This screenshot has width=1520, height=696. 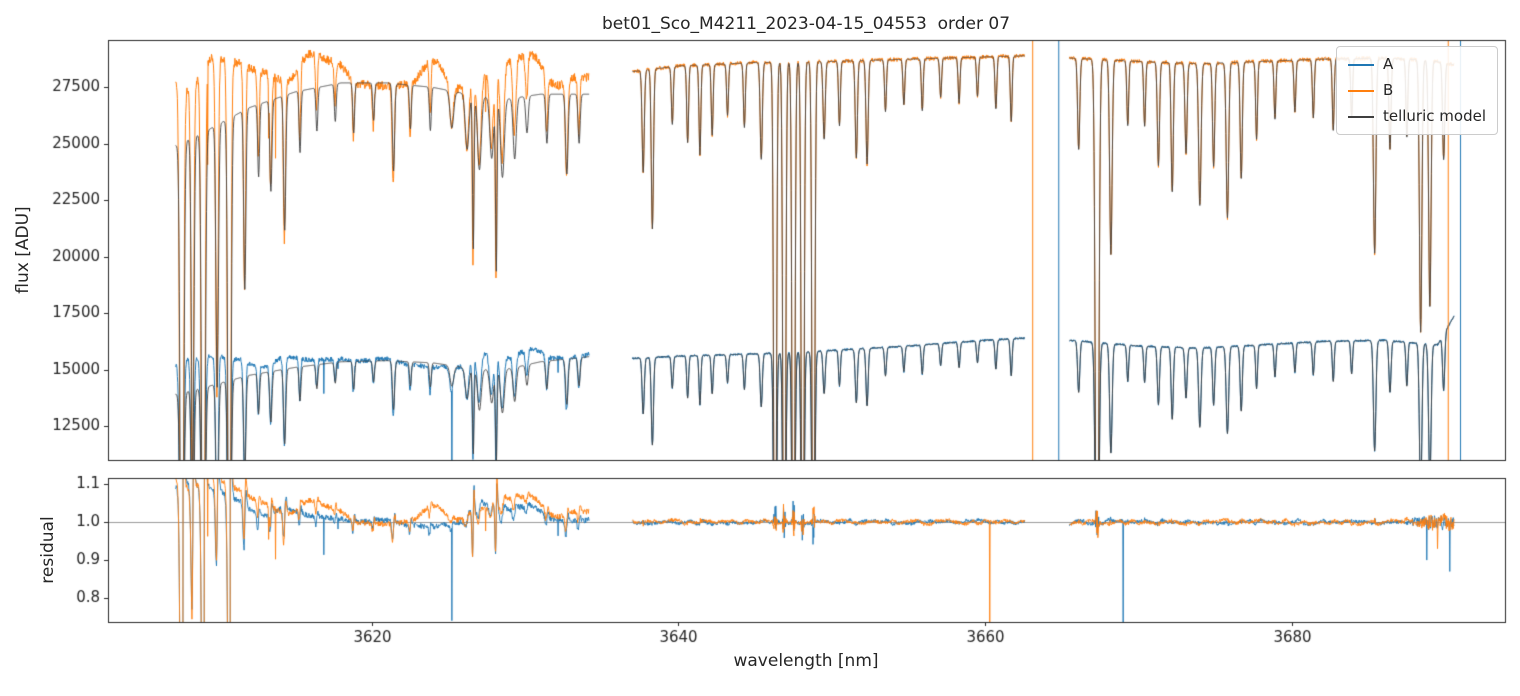 I want to click on legend: A B telluric model, so click(x=1416, y=90).